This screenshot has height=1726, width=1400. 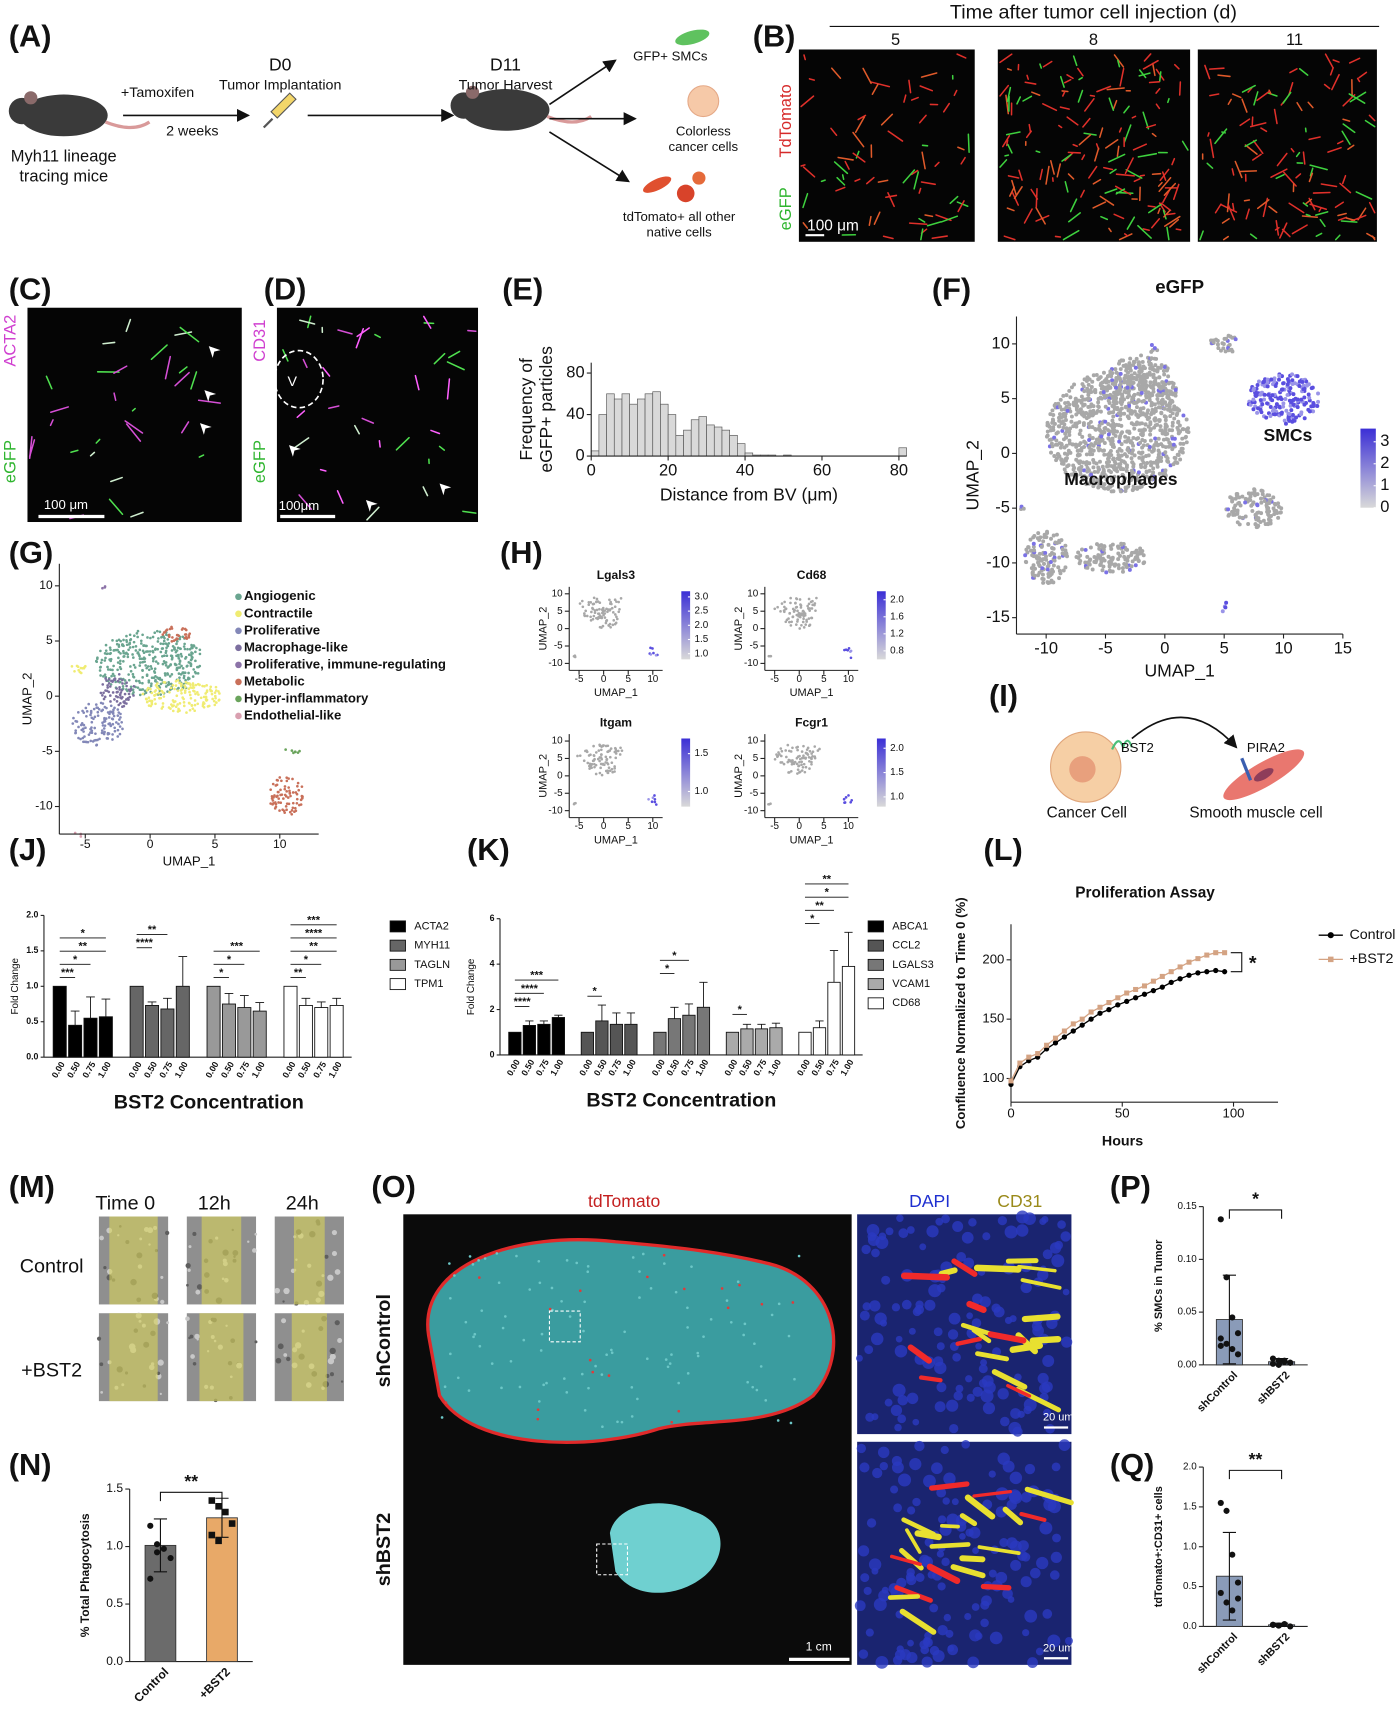 I want to click on significance-label: *, so click(x=221, y=973).